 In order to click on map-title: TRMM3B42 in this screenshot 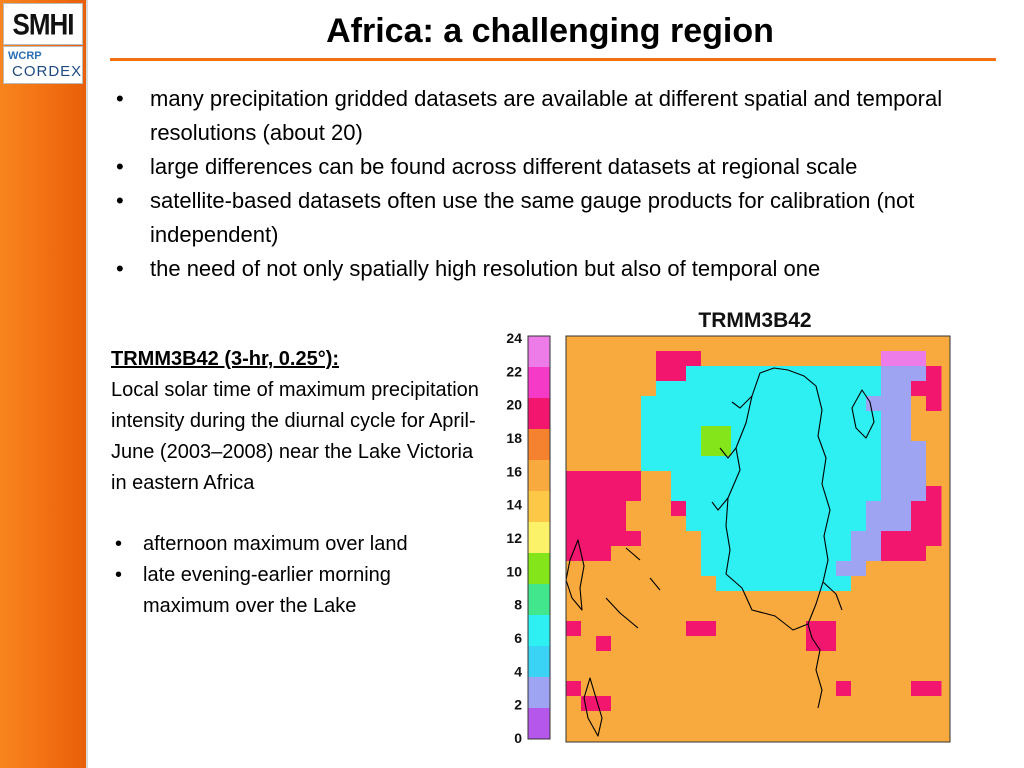, I will do `click(754, 320)`.